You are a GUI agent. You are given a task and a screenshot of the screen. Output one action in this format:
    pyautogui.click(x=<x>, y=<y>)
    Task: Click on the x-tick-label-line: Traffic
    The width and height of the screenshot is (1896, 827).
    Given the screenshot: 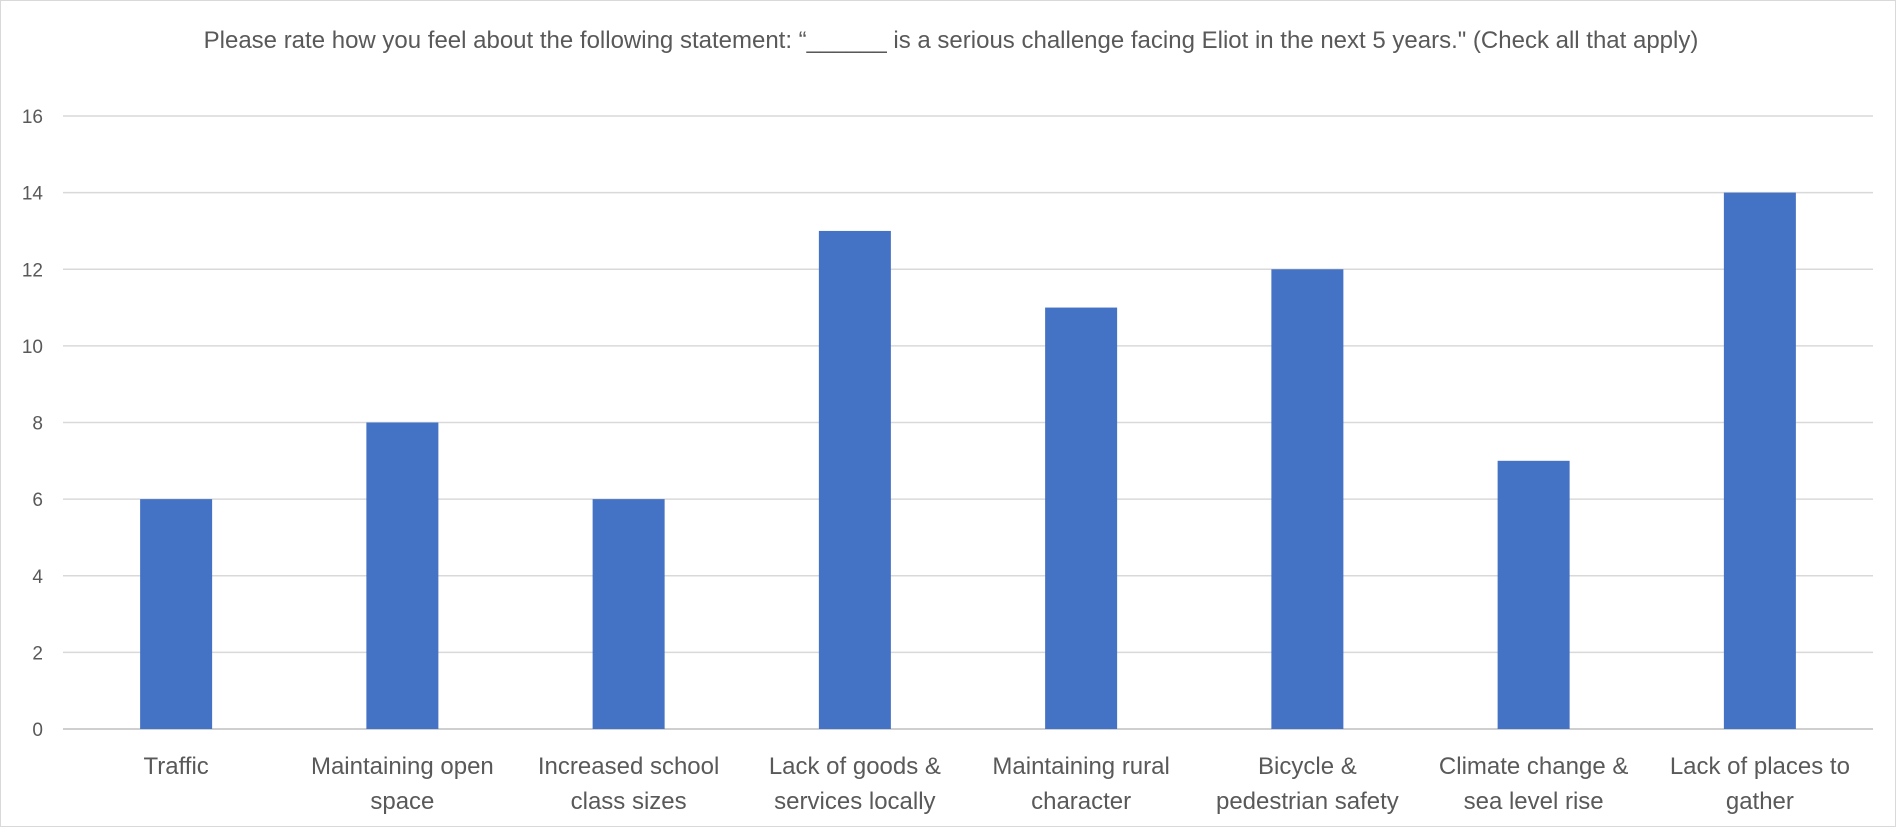 What is the action you would take?
    pyautogui.click(x=175, y=766)
    